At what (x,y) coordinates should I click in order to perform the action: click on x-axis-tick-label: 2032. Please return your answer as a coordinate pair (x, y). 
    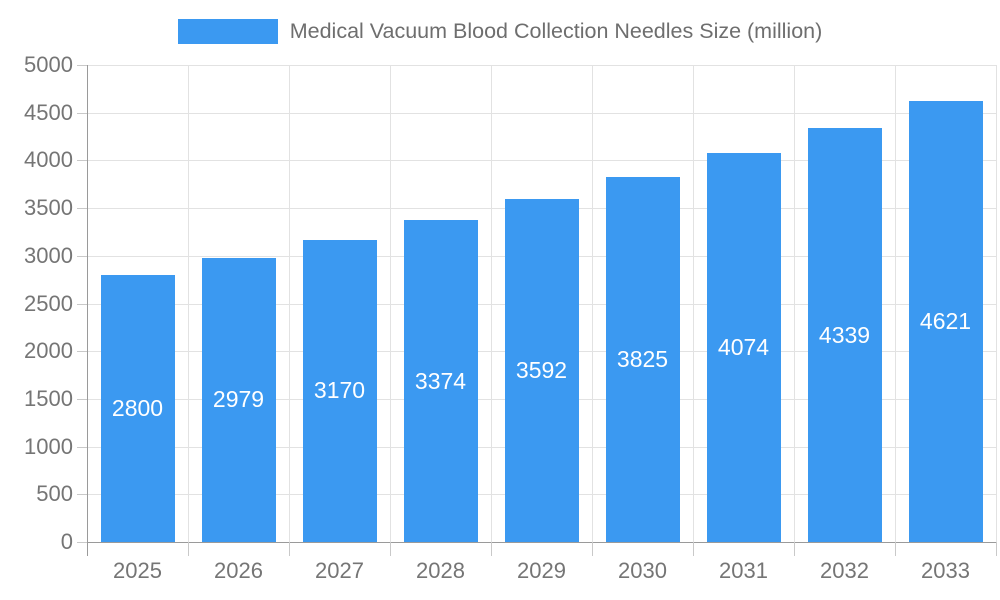
    Looking at the image, I should click on (844, 570).